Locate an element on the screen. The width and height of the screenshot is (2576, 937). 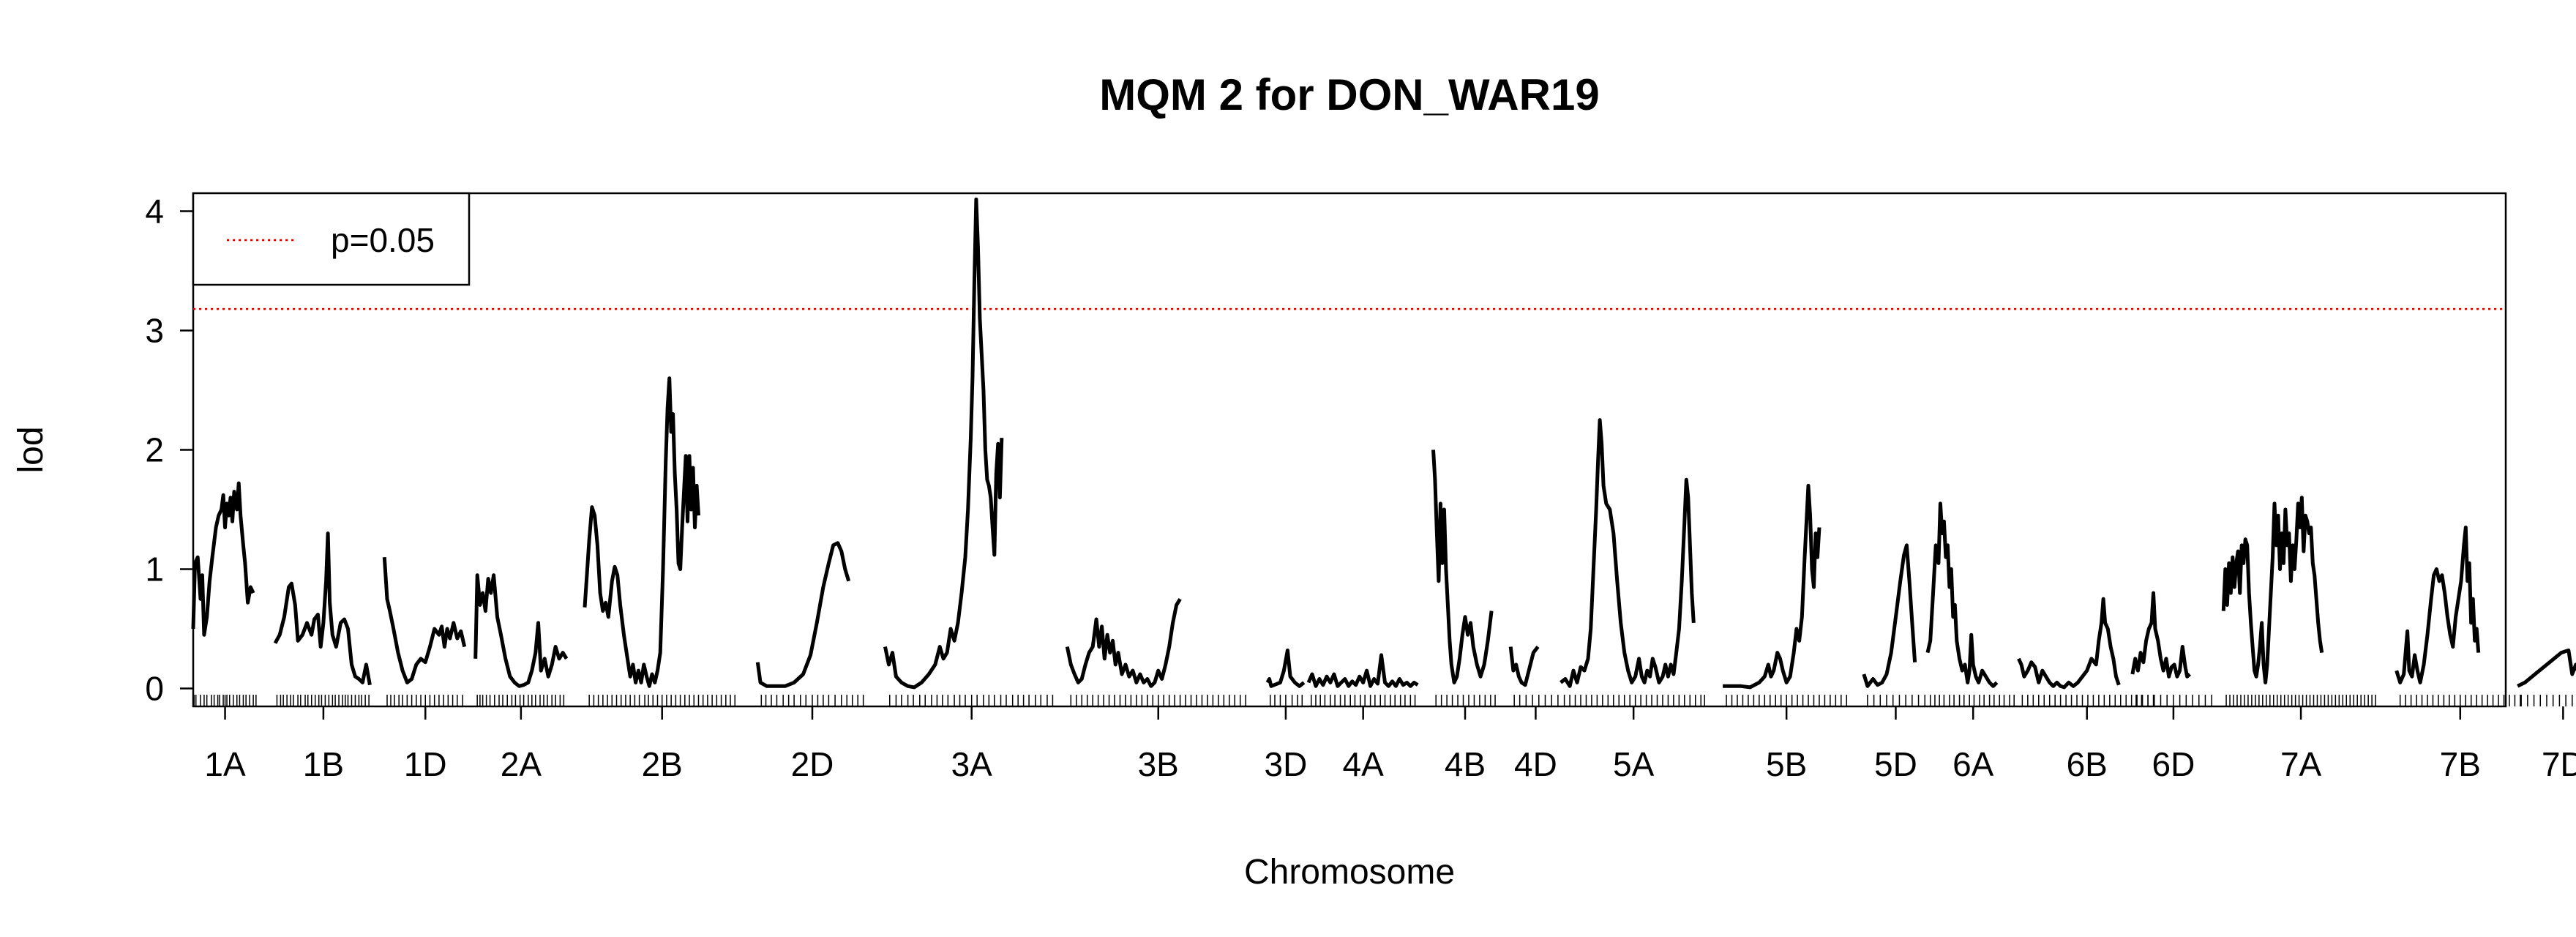
lod-curve-5D is located at coordinates (1889, 615).